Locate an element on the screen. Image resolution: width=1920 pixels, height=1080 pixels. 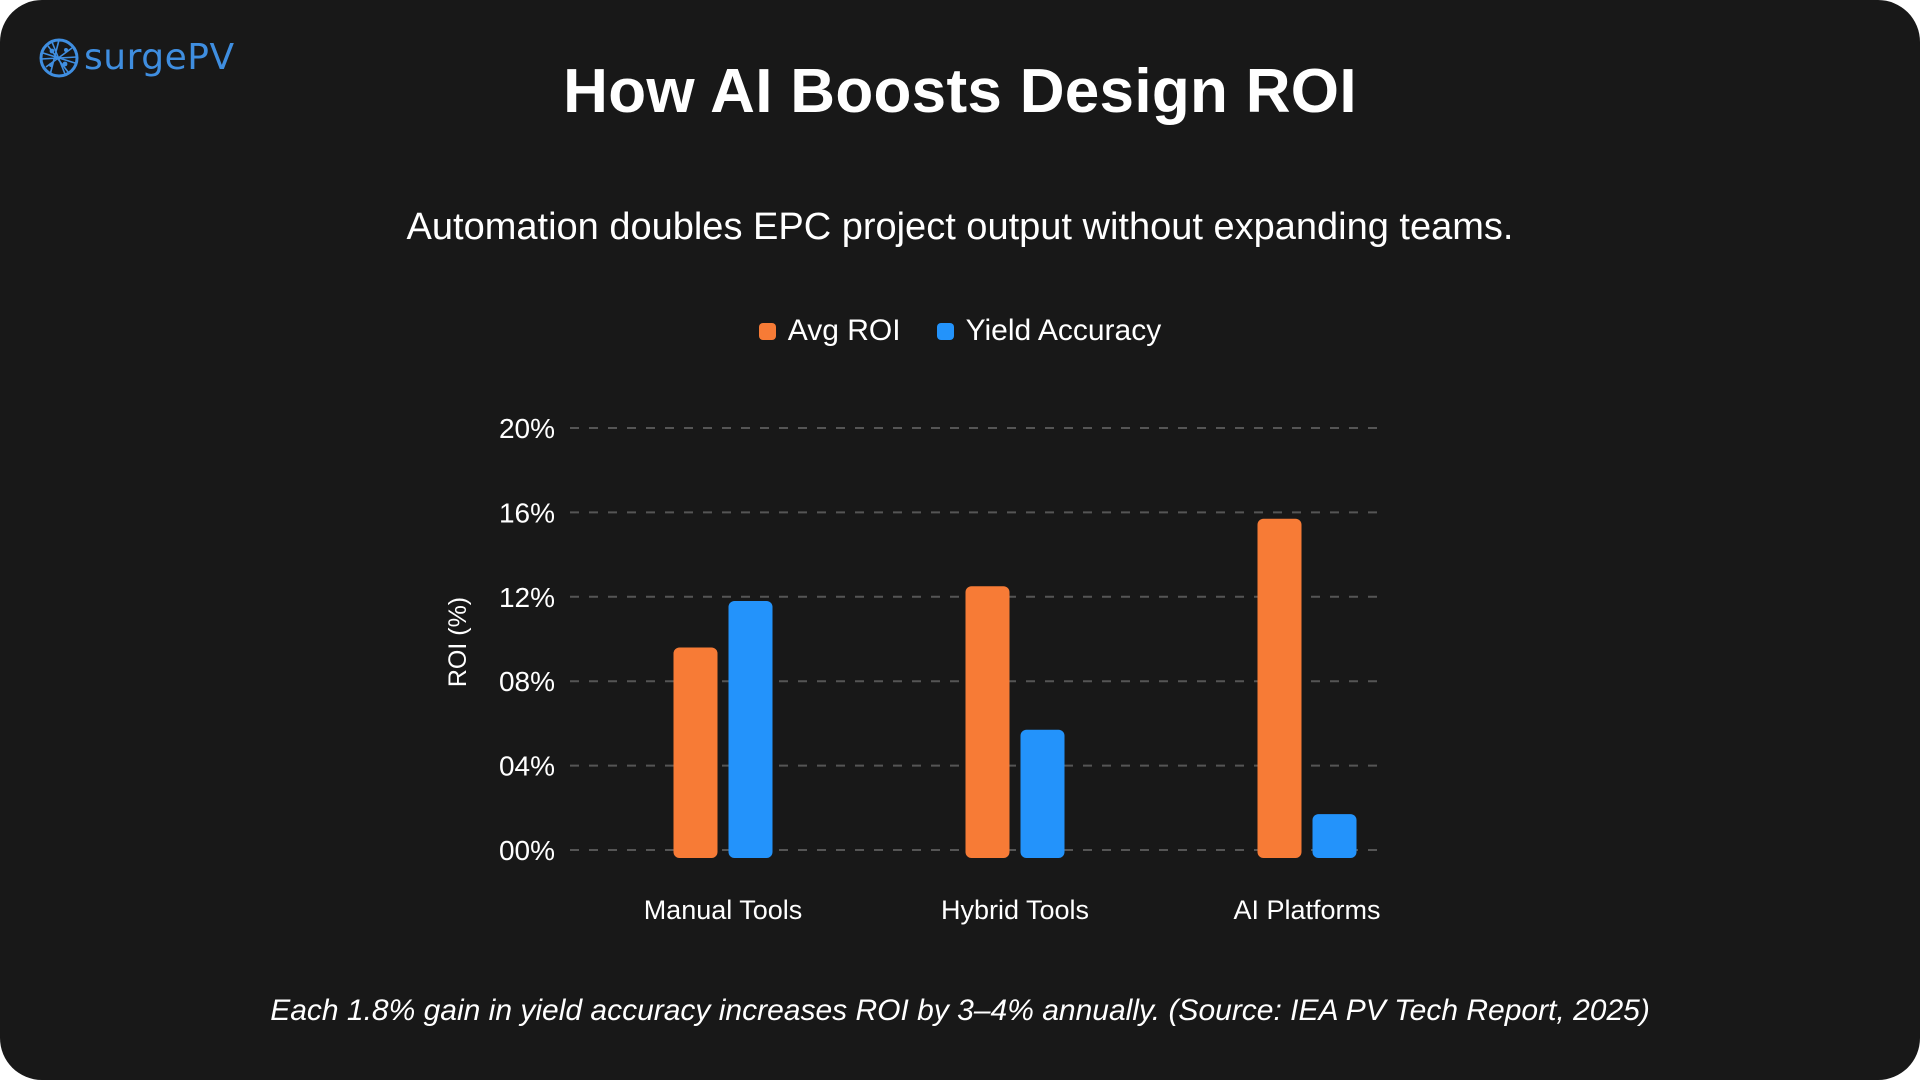
y-tick-label: 16% is located at coordinates (527, 512).